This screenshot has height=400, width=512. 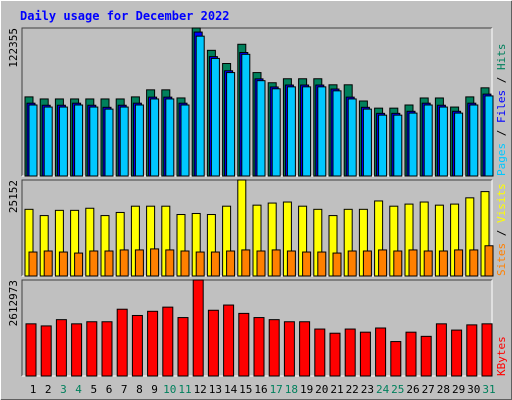 I want to click on y-tick-label: 25152, so click(x=13, y=196).